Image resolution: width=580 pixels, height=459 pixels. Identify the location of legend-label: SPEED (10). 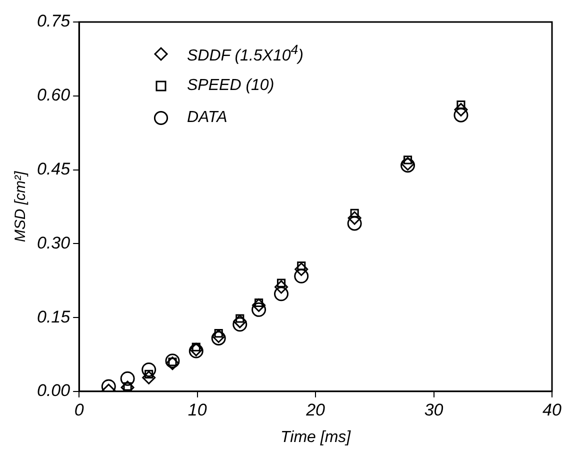
(230, 86).